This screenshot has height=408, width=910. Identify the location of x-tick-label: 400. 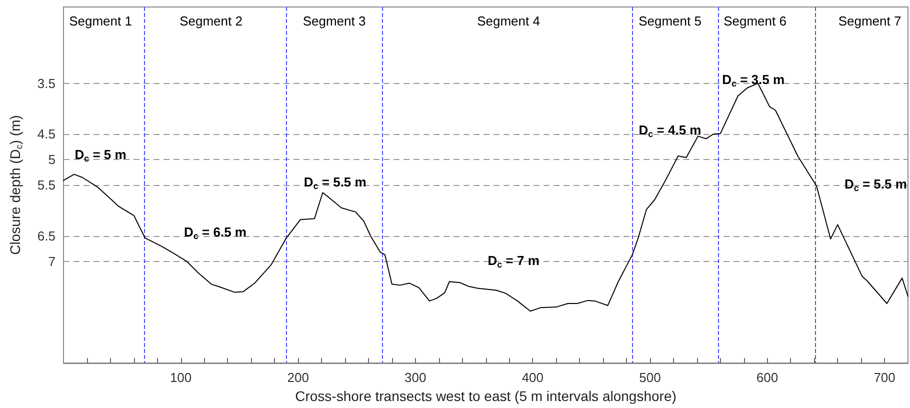
(533, 377).